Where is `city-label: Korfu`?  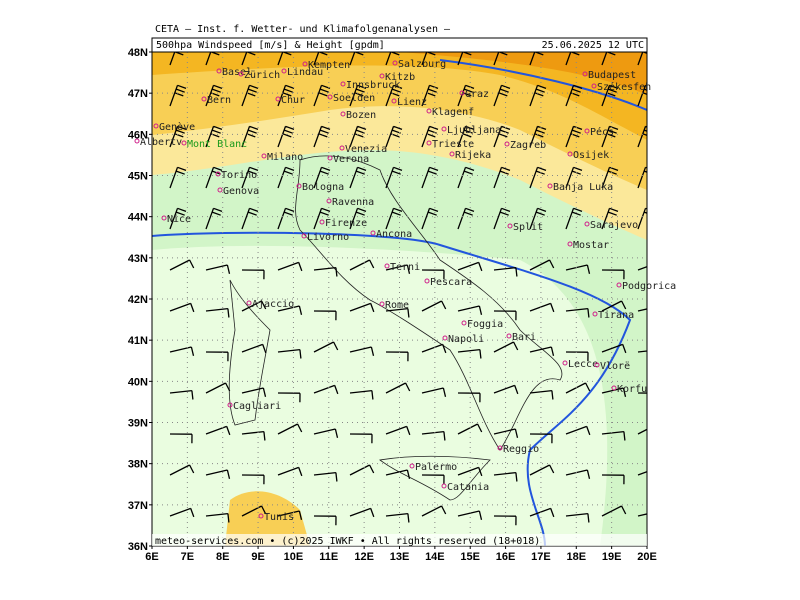
city-label: Korfu is located at coordinates (632, 389).